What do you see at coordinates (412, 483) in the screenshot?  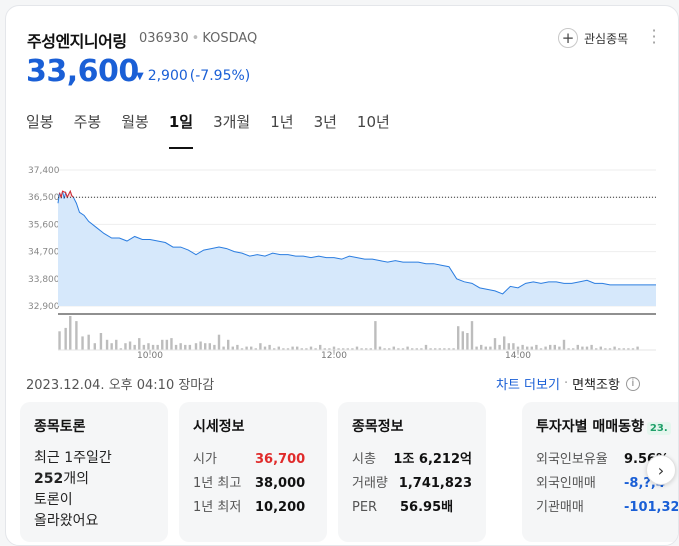 I see `info-row-volume: 거래량 1,741,823` at bounding box center [412, 483].